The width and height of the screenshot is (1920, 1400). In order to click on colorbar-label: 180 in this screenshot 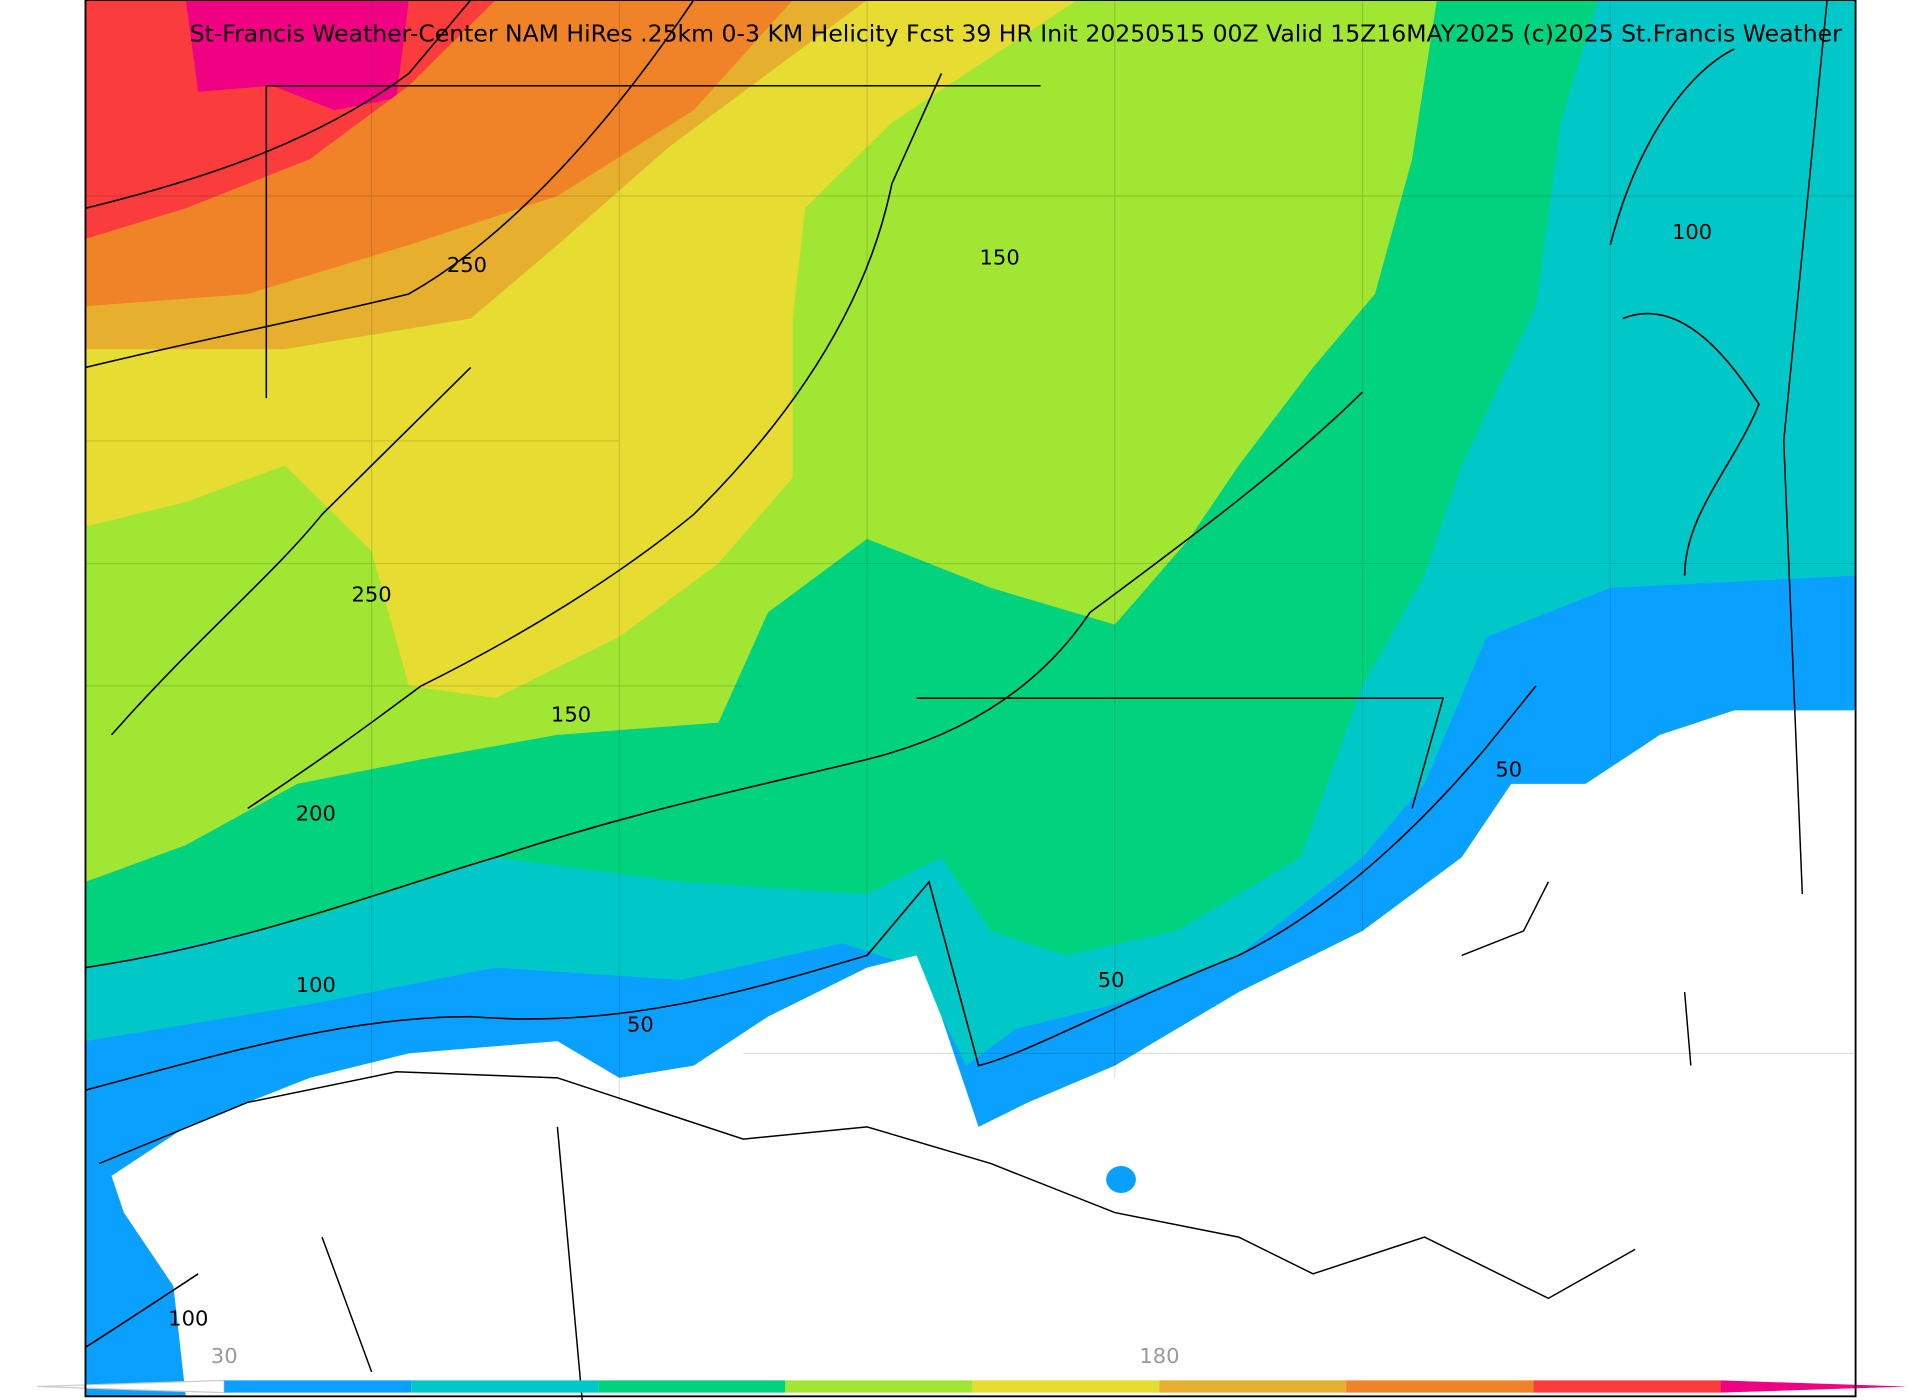, I will do `click(1159, 1356)`.